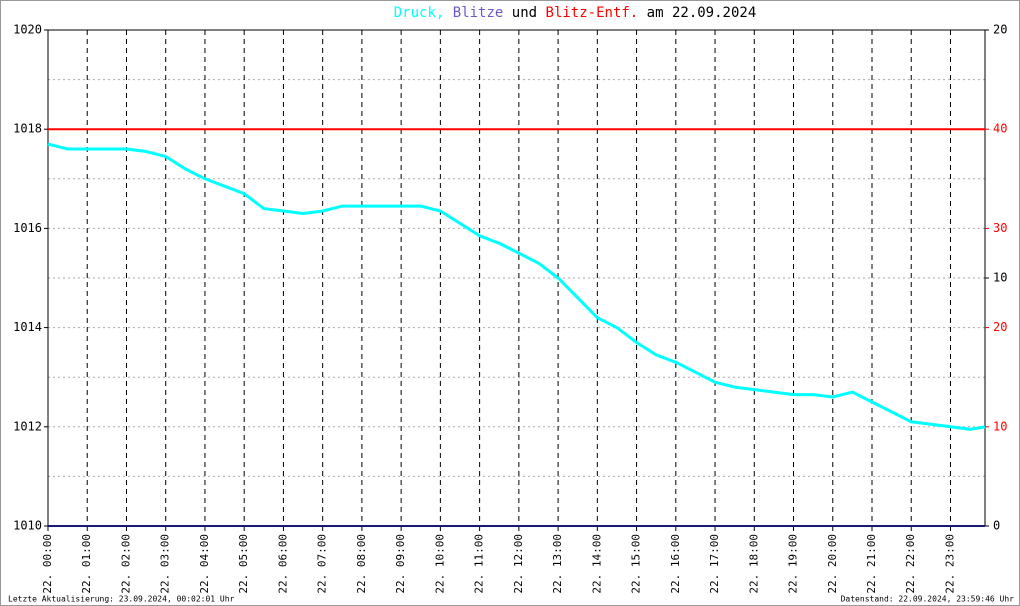 Image resolution: width=1020 pixels, height=606 pixels. What do you see at coordinates (27, 228) in the screenshot?
I see `y-tick-label: 1016` at bounding box center [27, 228].